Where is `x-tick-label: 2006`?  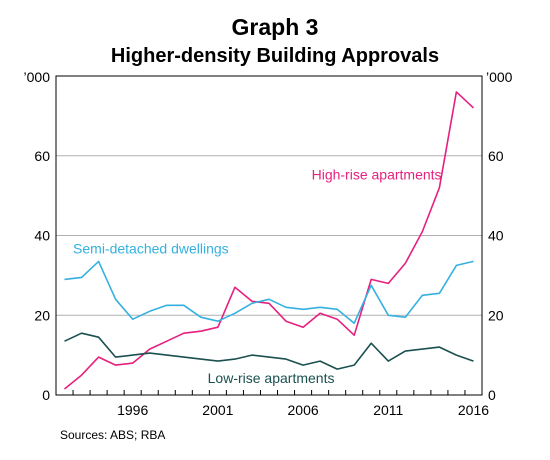 x-tick-label: 2006 is located at coordinates (303, 410).